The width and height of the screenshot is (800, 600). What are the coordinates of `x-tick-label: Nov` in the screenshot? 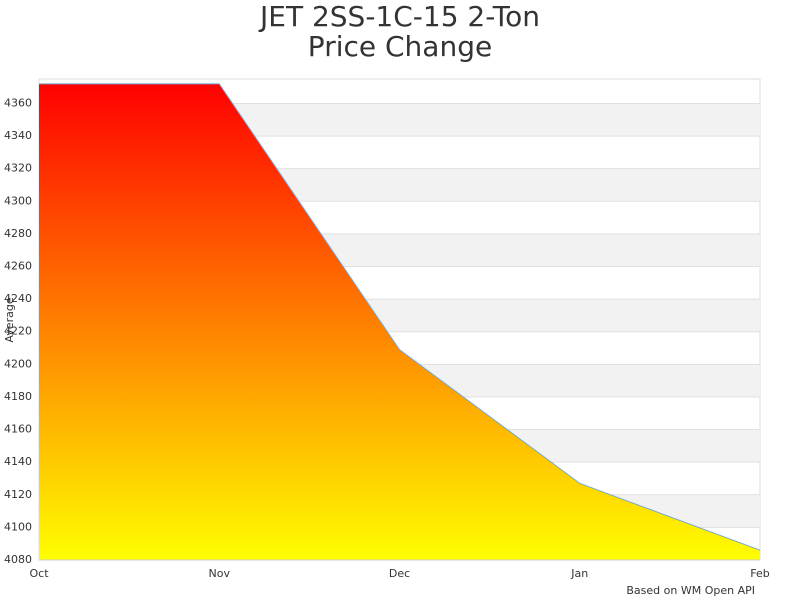 It's located at (220, 573).